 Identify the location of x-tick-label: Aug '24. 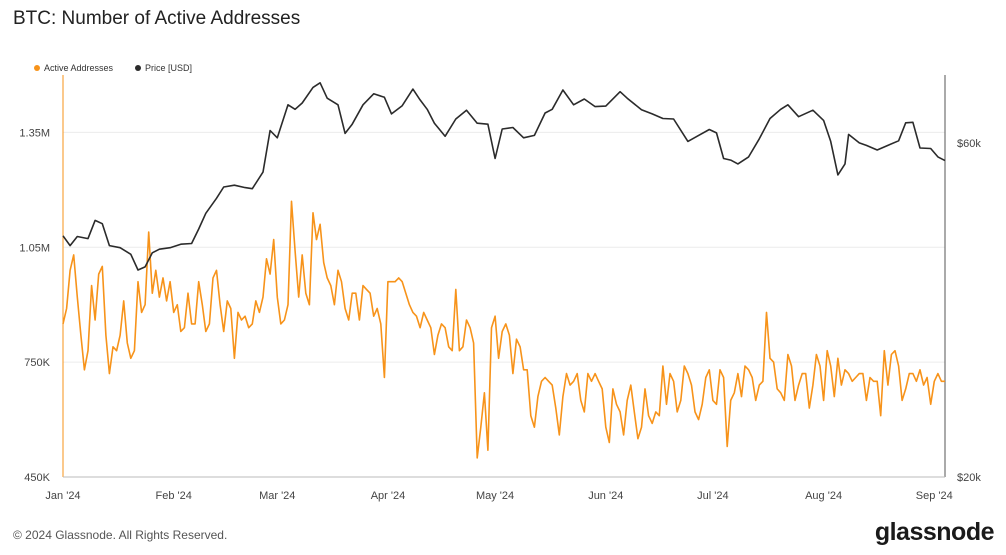
(823, 496).